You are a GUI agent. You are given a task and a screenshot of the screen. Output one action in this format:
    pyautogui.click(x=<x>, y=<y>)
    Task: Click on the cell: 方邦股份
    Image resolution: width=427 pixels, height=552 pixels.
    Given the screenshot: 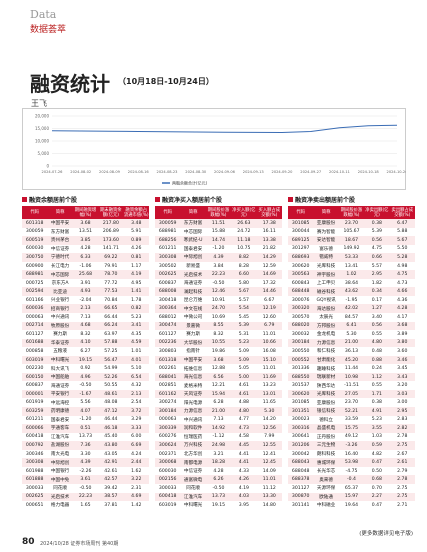 What is the action you would take?
    pyautogui.click(x=326, y=326)
    